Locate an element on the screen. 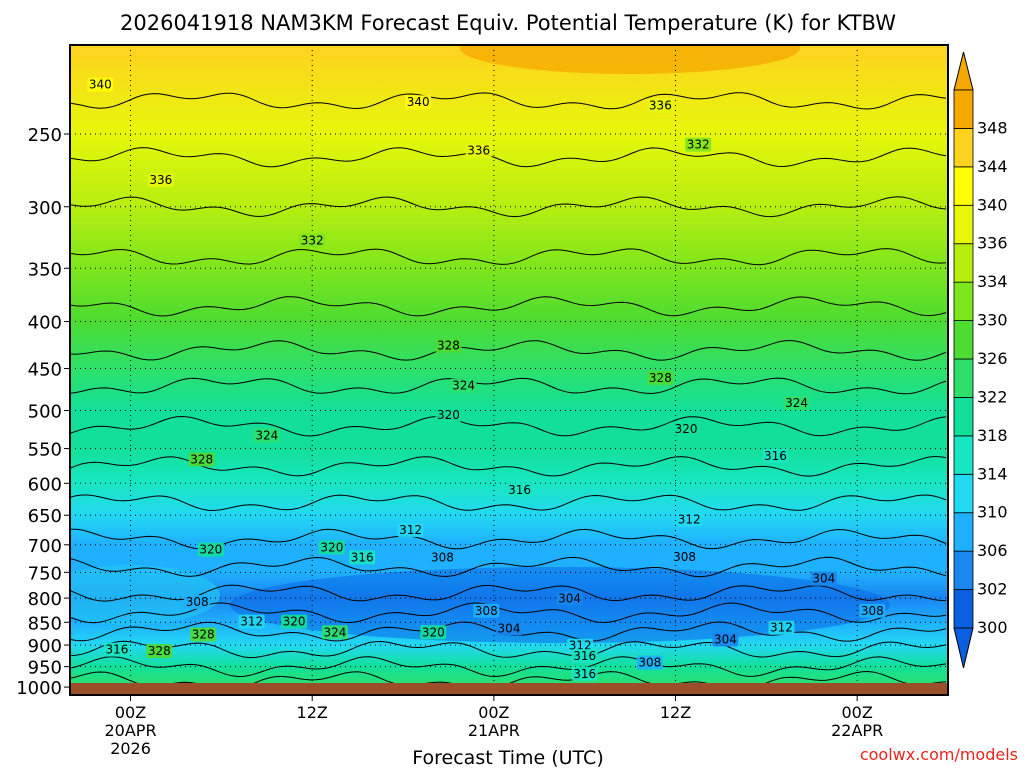  y-tick-label: 1000 is located at coordinates (39, 688).